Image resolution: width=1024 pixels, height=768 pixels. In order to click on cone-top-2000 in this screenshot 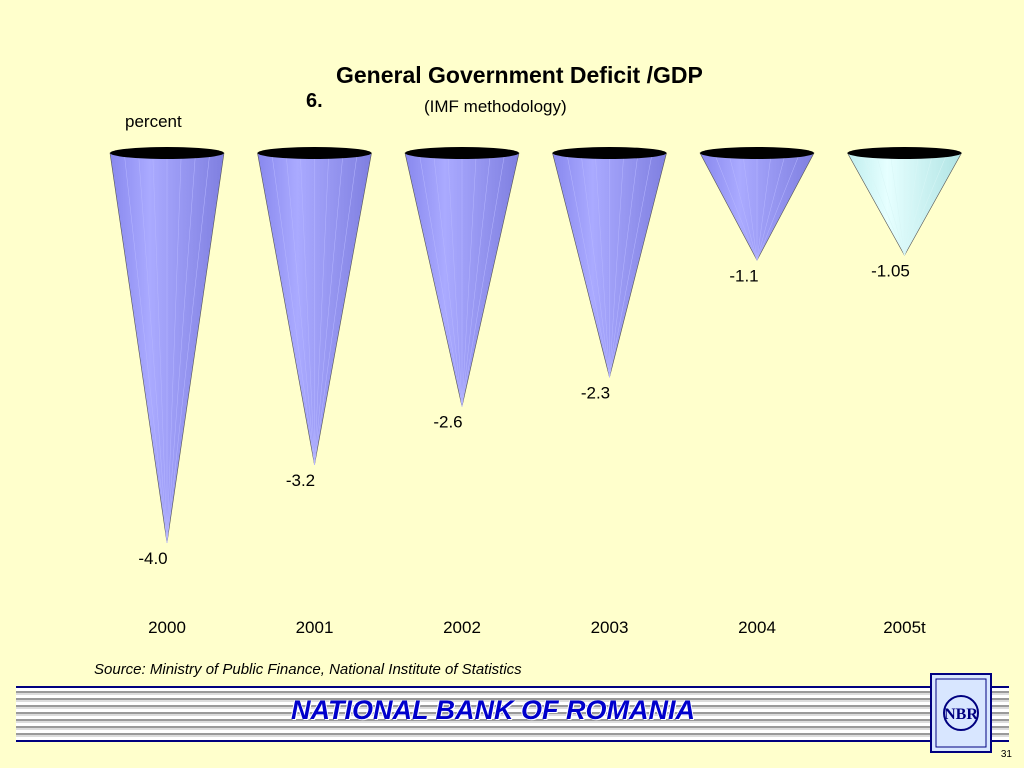, I will do `click(167, 153)`.